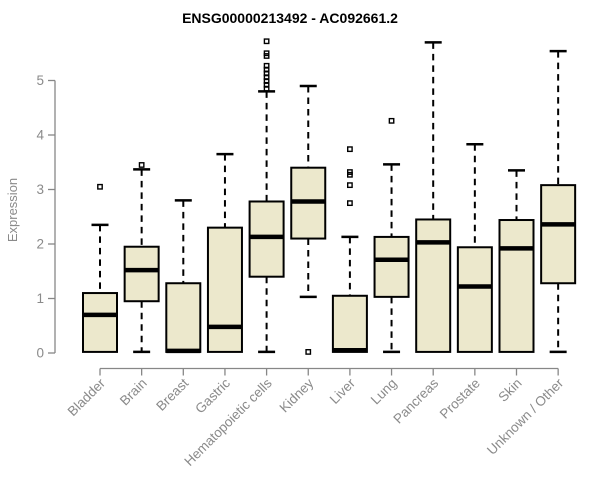  What do you see at coordinates (290, 18) in the screenshot?
I see `chart-title: ENSG00000213492 - AC092661.2` at bounding box center [290, 18].